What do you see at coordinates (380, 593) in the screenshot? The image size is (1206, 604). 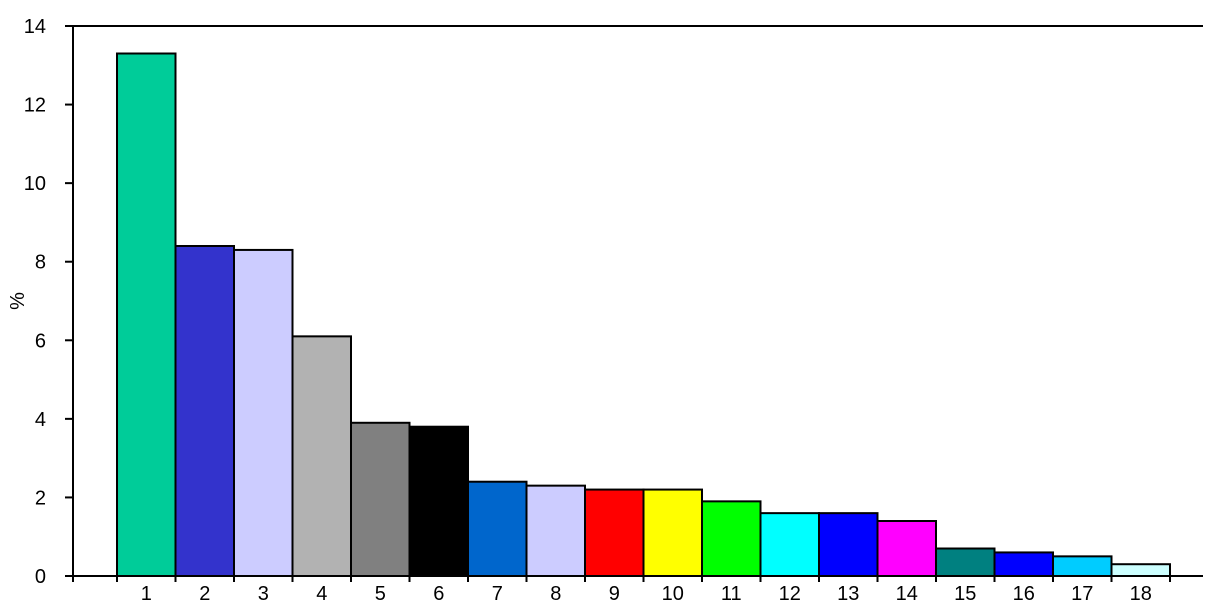 I see `x-tick-label: 5` at bounding box center [380, 593].